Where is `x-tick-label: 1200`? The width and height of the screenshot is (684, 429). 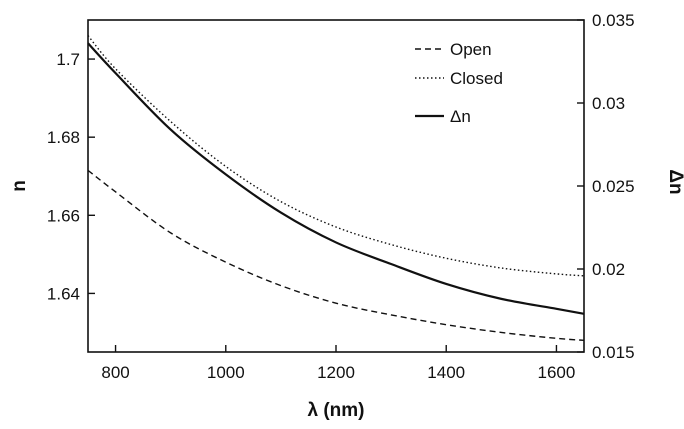
x-tick-label: 1200 is located at coordinates (336, 372).